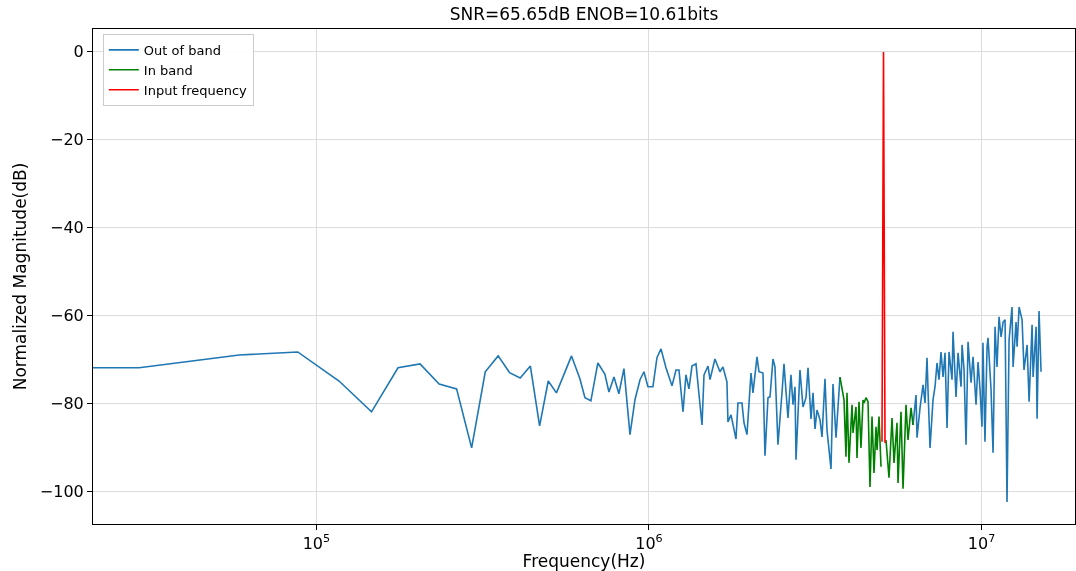 The image size is (1076, 571). Describe the element at coordinates (67, 404) in the screenshot. I see `y-tick-label: −80` at that location.